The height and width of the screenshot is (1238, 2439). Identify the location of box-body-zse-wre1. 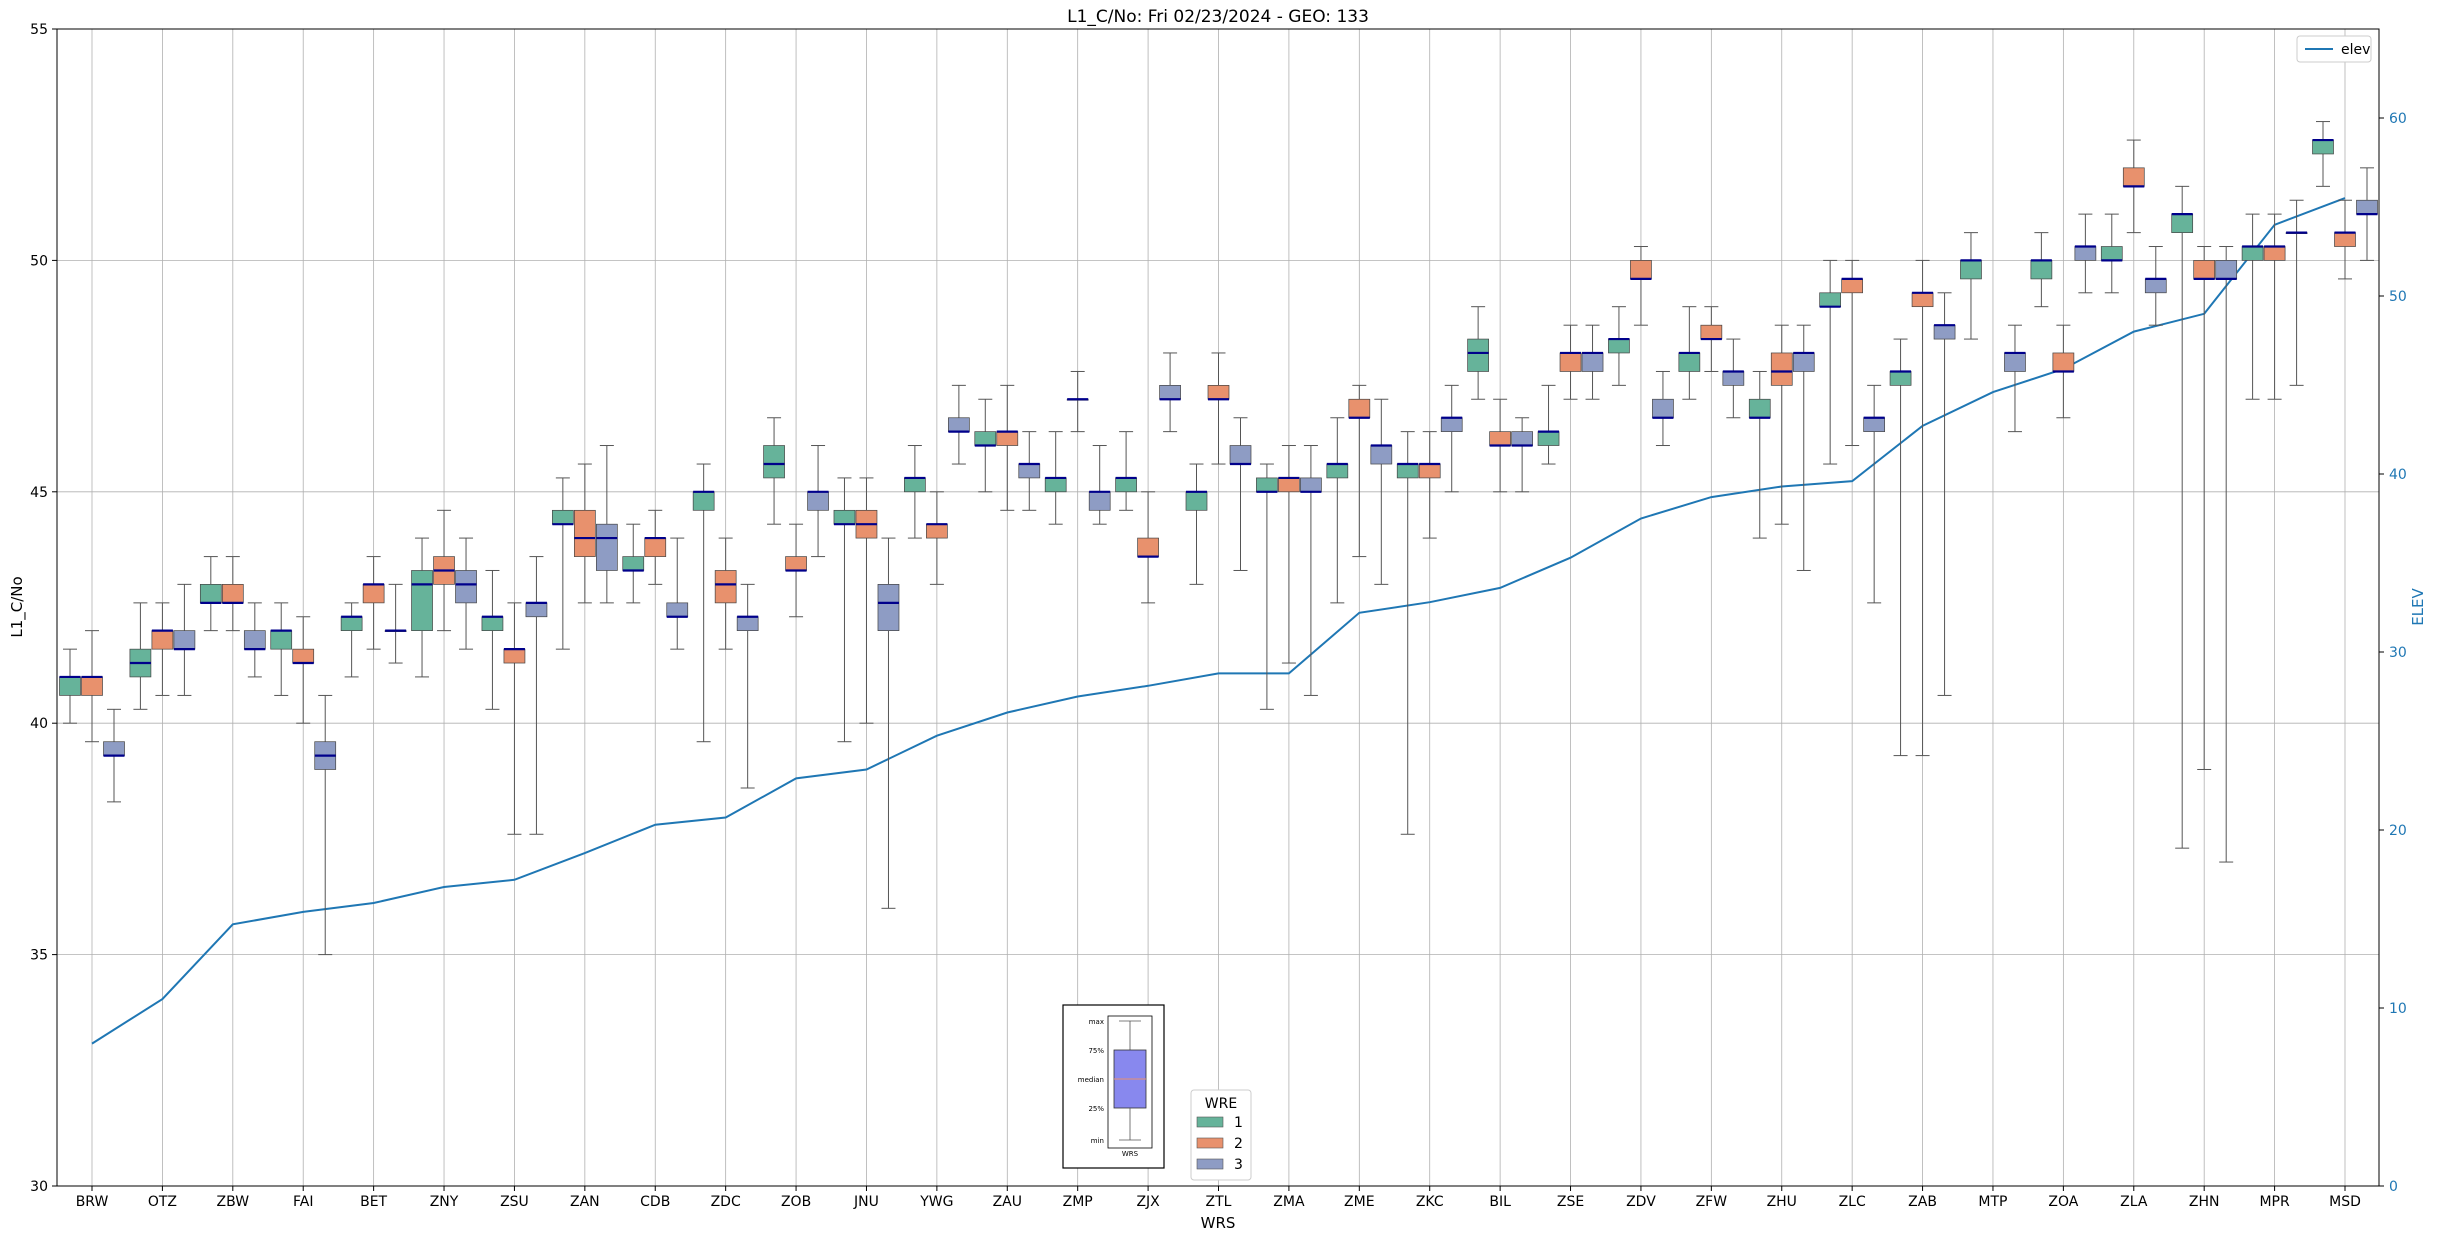
(1548, 438).